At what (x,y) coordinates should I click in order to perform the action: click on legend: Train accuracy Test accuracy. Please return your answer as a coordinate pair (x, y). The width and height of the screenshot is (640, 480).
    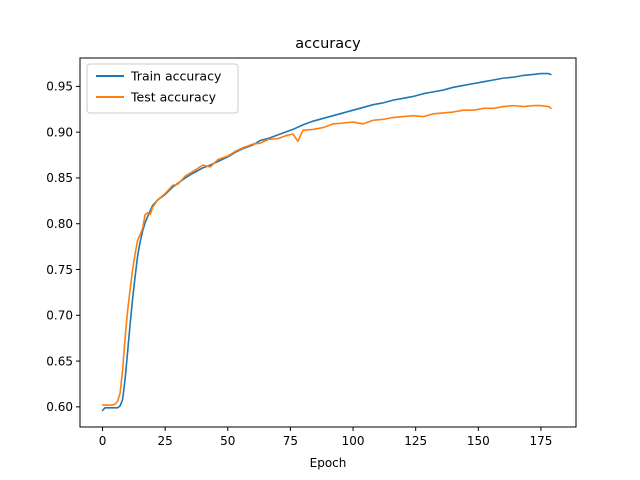
    Looking at the image, I should click on (162, 88).